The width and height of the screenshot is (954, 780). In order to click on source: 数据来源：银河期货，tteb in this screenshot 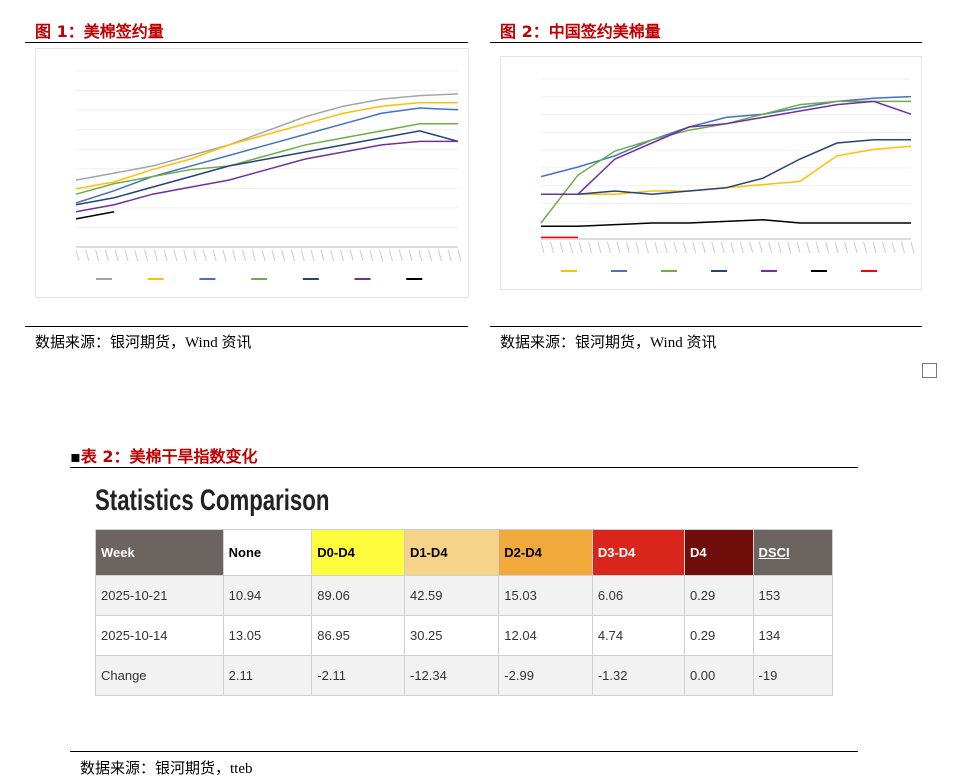, I will do `click(166, 769)`.